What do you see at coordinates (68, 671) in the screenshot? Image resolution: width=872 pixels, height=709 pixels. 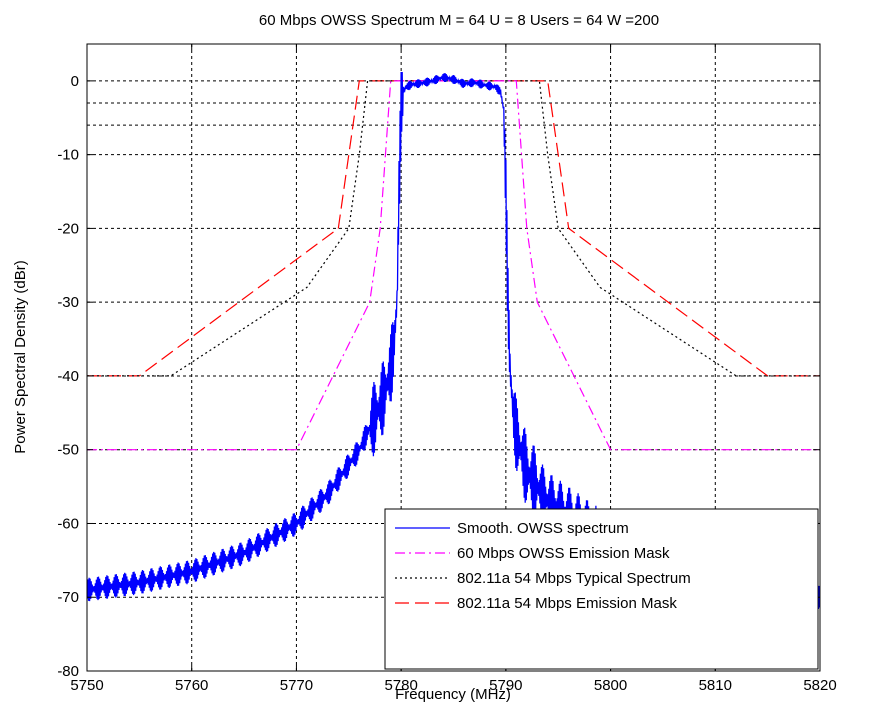 I see `y-tick-label: -80` at bounding box center [68, 671].